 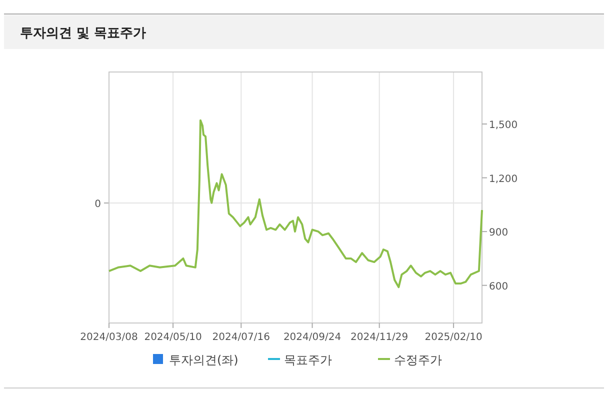 What do you see at coordinates (173, 337) in the screenshot?
I see `x-tick-label: 2024/05/10` at bounding box center [173, 337].